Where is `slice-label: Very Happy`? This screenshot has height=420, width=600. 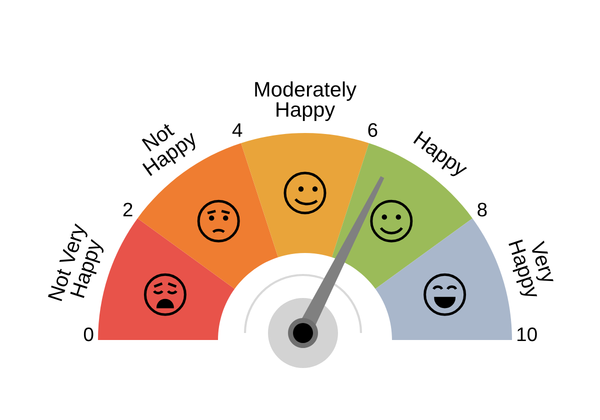 slice-label: Very Happy is located at coordinates (530, 270).